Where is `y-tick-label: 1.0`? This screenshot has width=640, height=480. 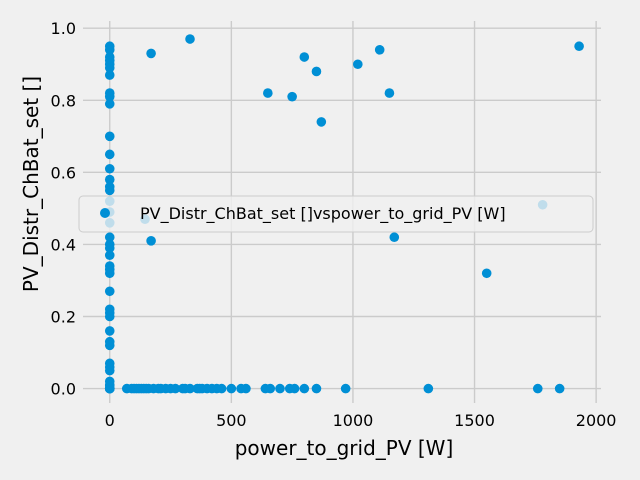 y-tick-label: 1.0 is located at coordinates (63, 28).